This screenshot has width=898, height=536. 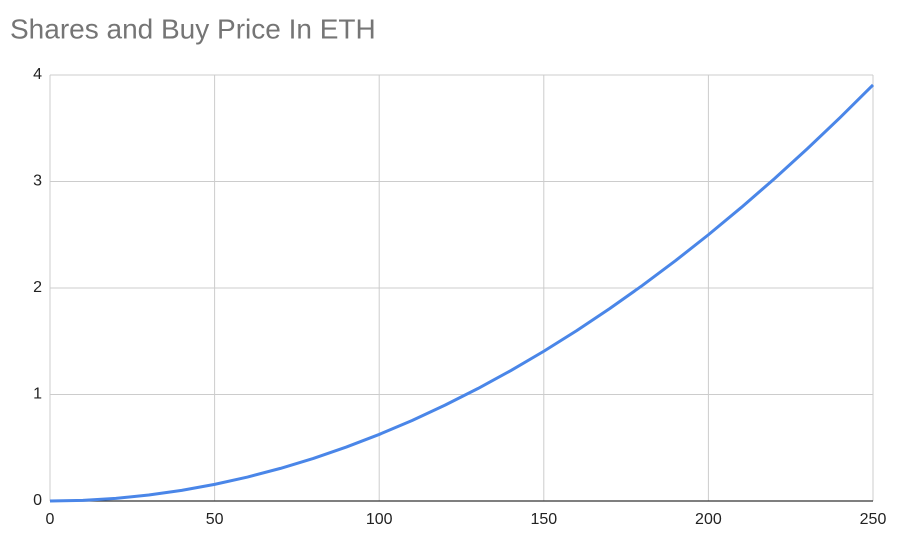 What do you see at coordinates (708, 519) in the screenshot?
I see `x-tick-label: 200` at bounding box center [708, 519].